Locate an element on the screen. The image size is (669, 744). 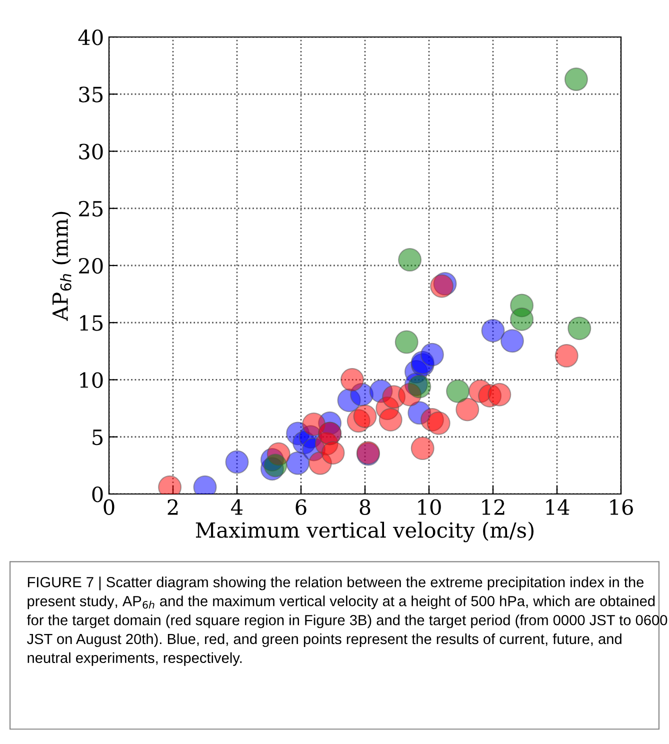
y-tick-label: 40 is located at coordinates (90, 37).